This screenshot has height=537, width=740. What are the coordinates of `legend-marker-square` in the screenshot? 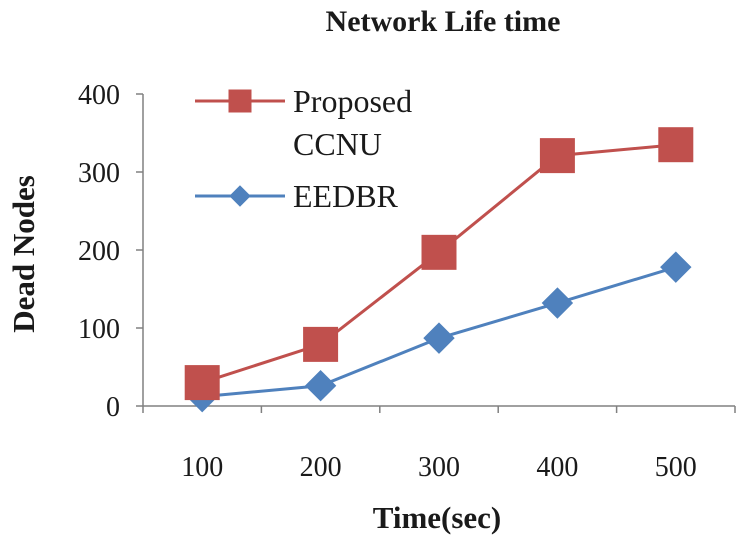 It's located at (240, 101).